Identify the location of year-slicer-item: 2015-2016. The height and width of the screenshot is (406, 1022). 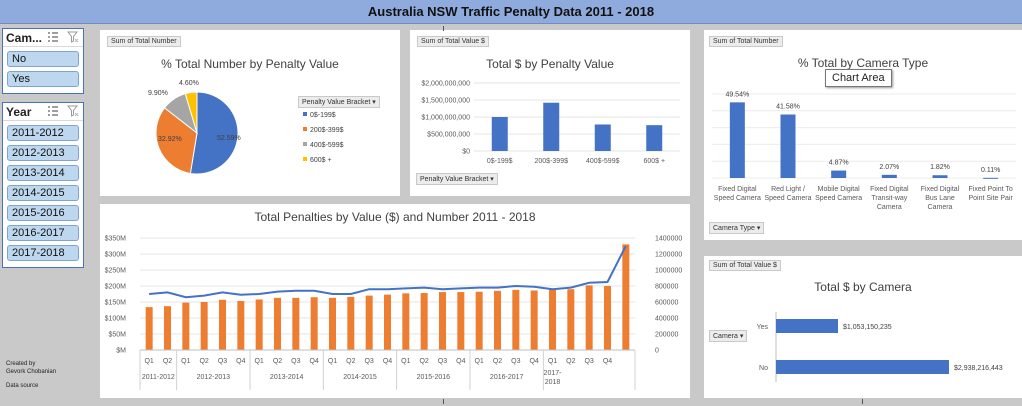
(43, 213).